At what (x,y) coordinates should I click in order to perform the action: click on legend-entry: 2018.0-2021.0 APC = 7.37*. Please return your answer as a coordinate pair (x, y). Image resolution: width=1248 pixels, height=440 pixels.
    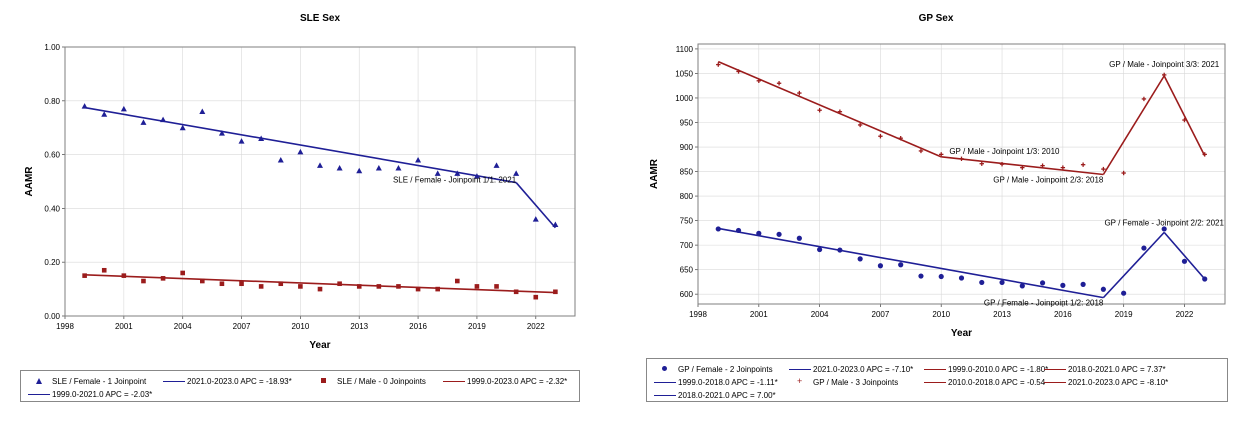
    Looking at the image, I should click on (1104, 369).